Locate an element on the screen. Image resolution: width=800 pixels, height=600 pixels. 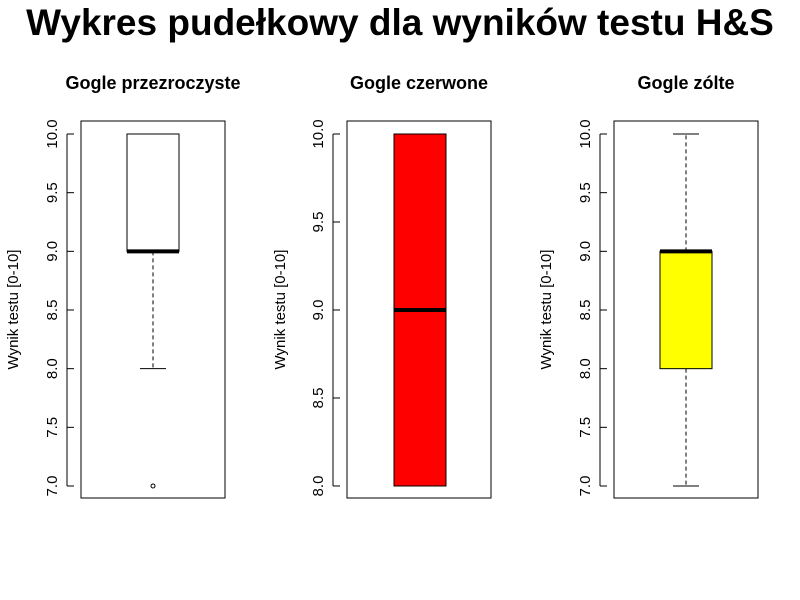
panel-title: Gogle przezroczyste is located at coordinates (152, 83).